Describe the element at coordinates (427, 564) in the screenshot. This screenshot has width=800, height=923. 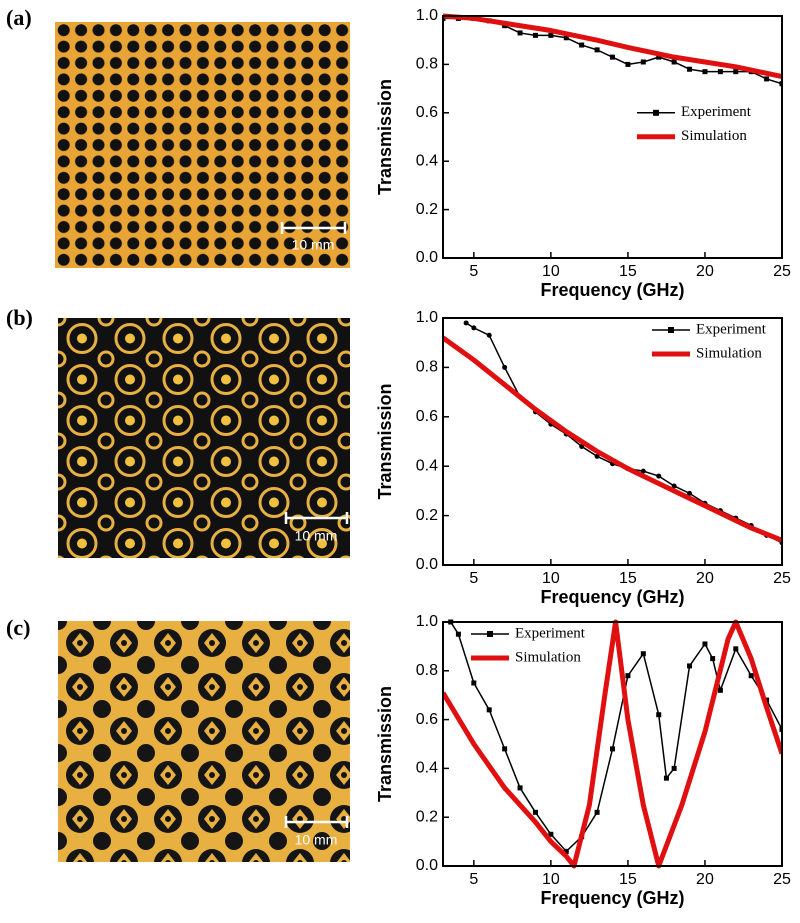
I see `y-tick-label: 0.0` at that location.